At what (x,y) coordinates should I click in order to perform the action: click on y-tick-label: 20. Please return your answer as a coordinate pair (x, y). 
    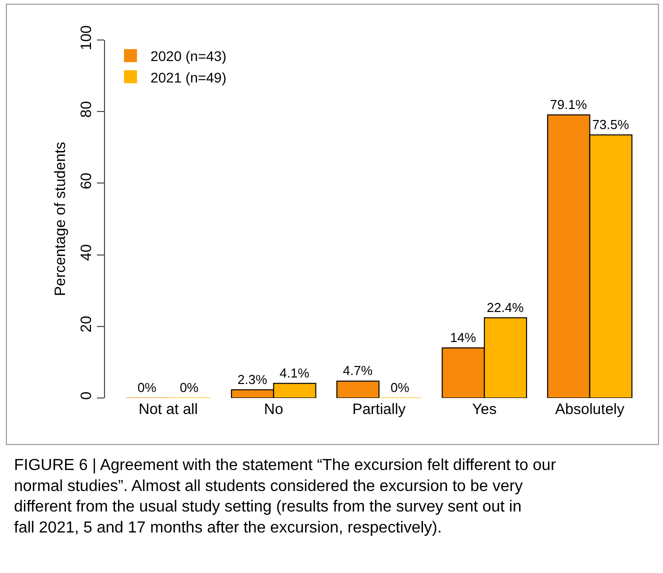
    Looking at the image, I should click on (86, 324).